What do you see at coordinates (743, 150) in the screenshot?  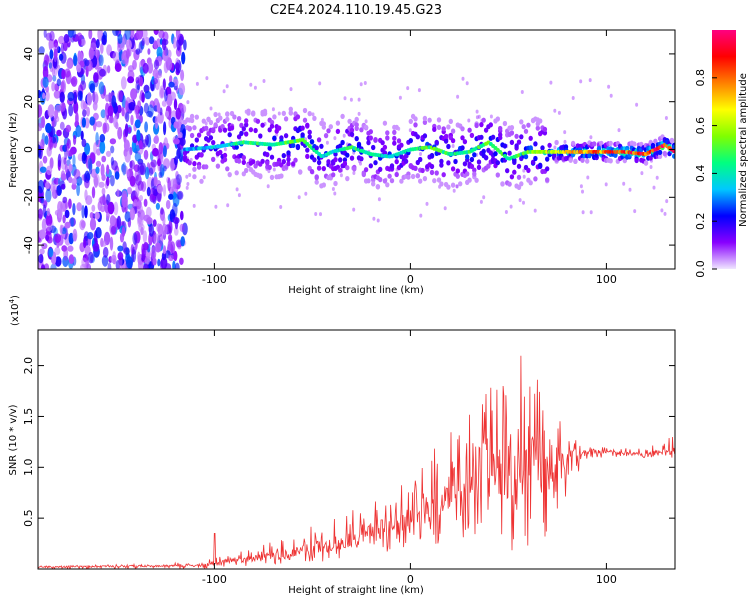 I see `colorbar-label: Normalized spectral amplitude` at bounding box center [743, 150].